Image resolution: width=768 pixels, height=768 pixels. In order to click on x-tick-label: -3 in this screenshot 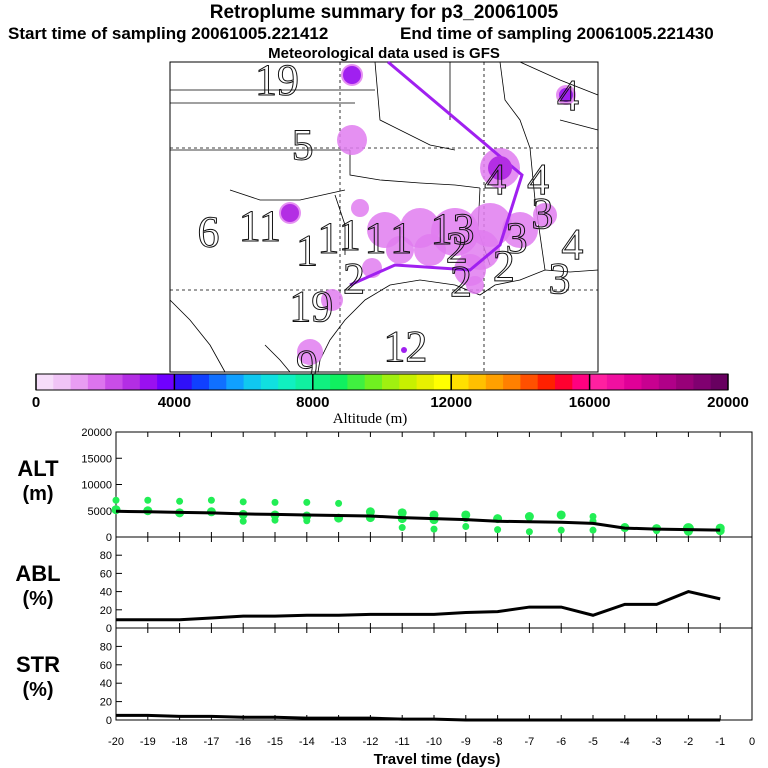, I will do `click(657, 742)`.